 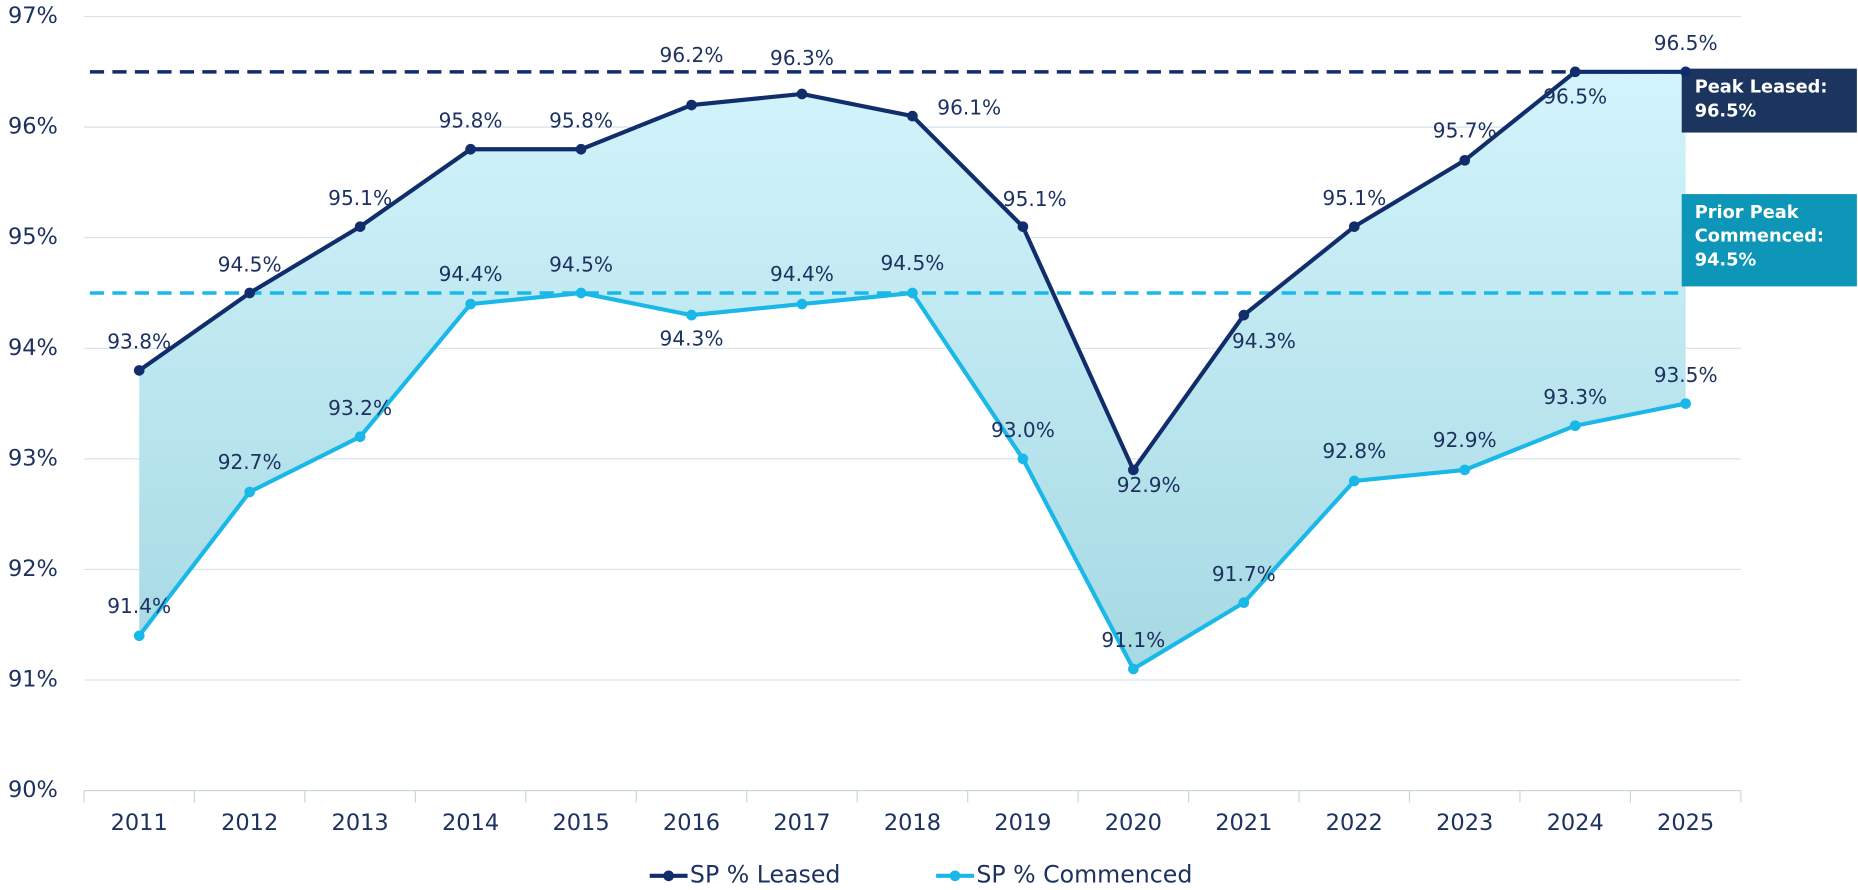 What do you see at coordinates (912, 823) in the screenshot?
I see `x-tick-label: 2018` at bounding box center [912, 823].